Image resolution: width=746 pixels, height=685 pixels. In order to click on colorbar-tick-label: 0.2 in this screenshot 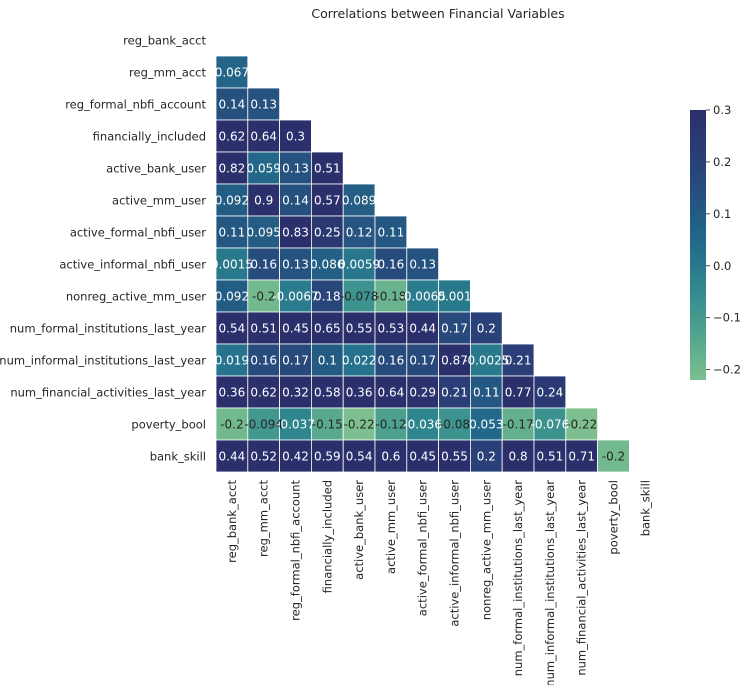, I will do `click(722, 162)`.